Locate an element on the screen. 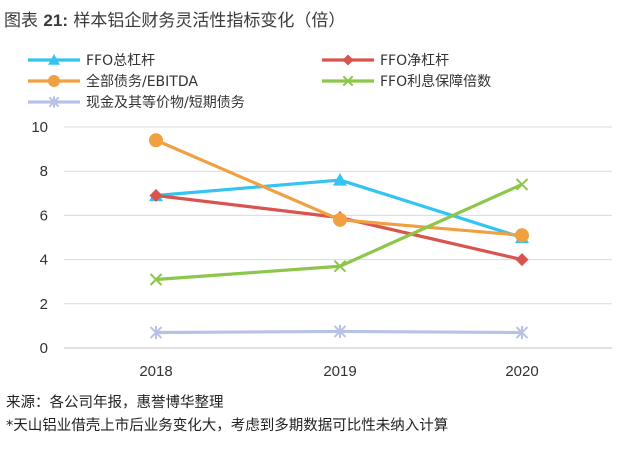 The image size is (624, 449). legend-label: FFO净杠杆 is located at coordinates (415, 61).